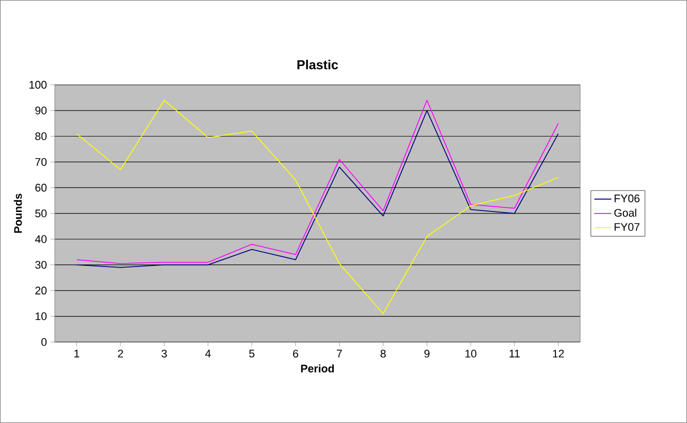 The height and width of the screenshot is (423, 687). What do you see at coordinates (427, 354) in the screenshot?
I see `x-tick-label: 9` at bounding box center [427, 354].